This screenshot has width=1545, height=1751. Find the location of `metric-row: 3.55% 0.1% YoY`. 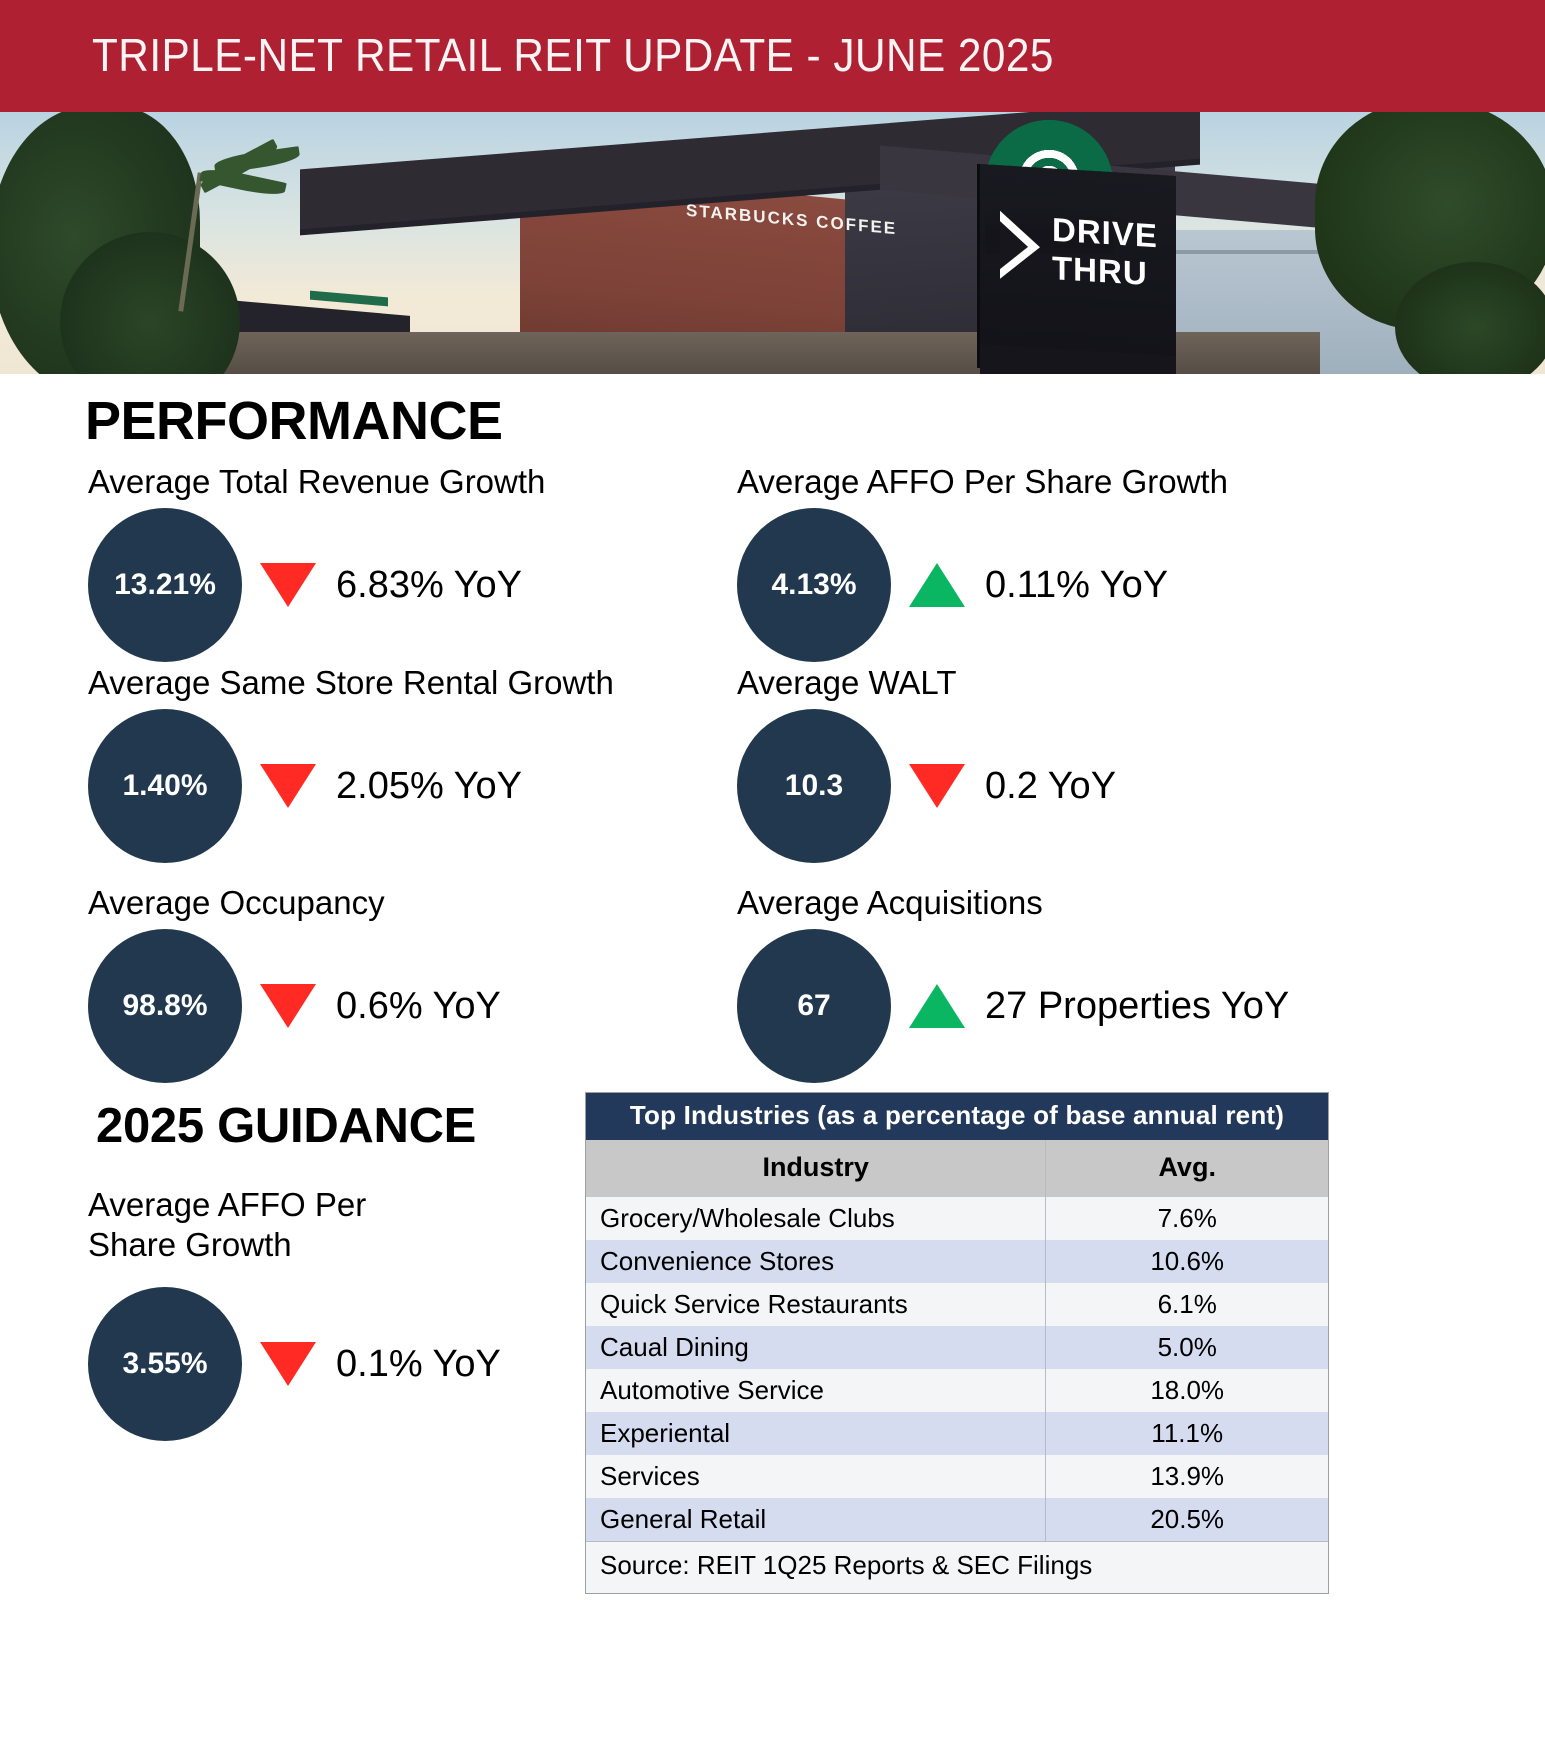

metric-row: 3.55% 0.1% YoY is located at coordinates (294, 1364).